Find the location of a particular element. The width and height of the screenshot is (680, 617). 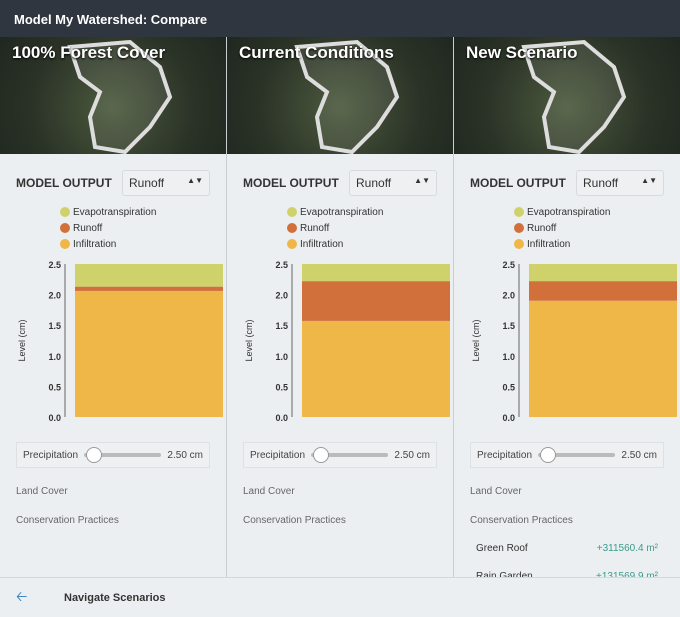

scenario-name: New Scenario is located at coordinates (522, 52).